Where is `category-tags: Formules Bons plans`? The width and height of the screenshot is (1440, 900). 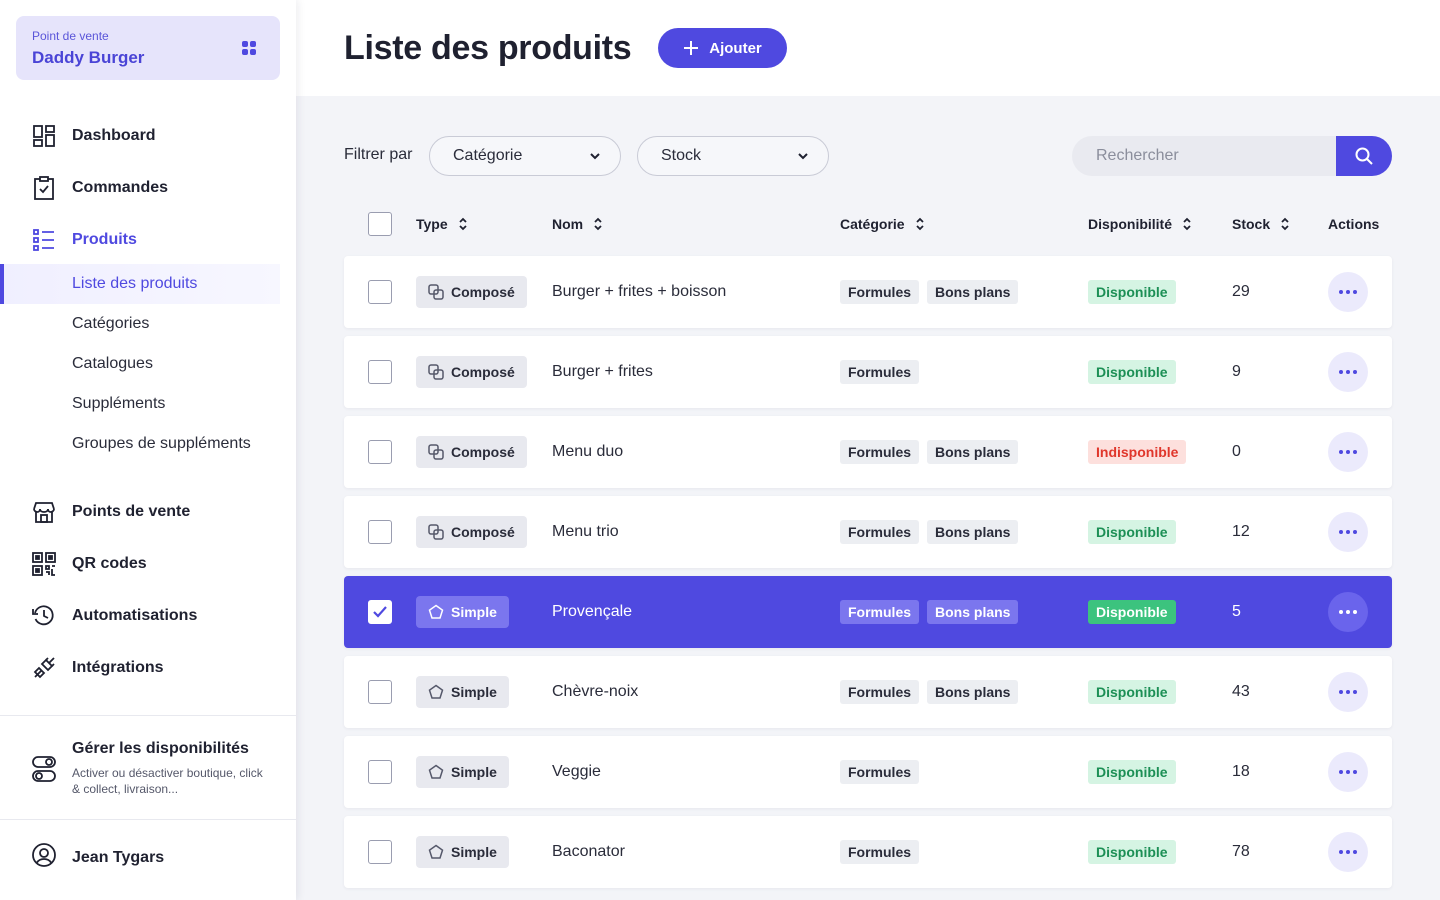 category-tags: Formules Bons plans is located at coordinates (929, 452).